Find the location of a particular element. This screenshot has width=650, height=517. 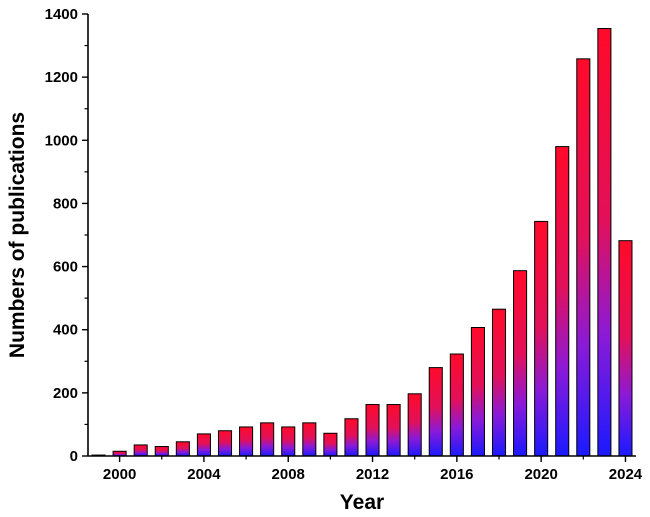

y-tick-label-0: 0 is located at coordinates (74, 456).